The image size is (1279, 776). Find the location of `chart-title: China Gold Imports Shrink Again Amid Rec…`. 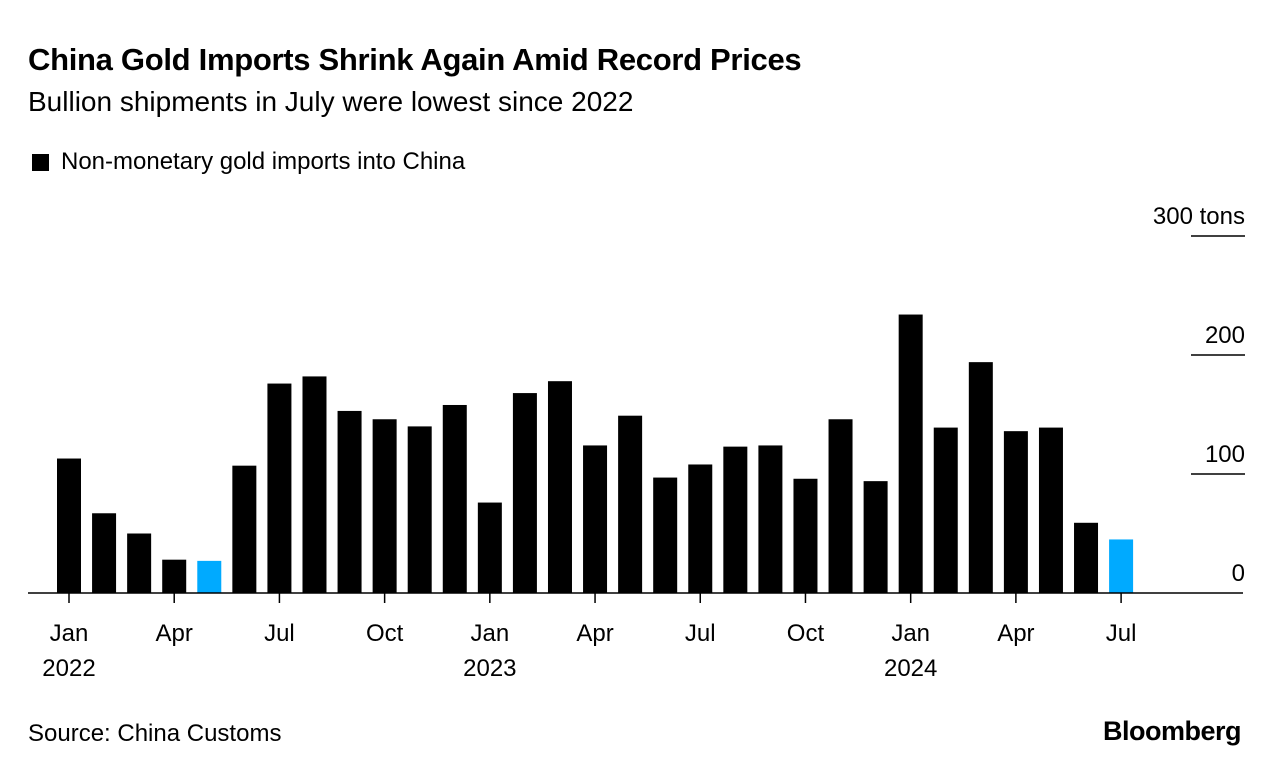

chart-title: China Gold Imports Shrink Again Amid Rec… is located at coordinates (415, 59).